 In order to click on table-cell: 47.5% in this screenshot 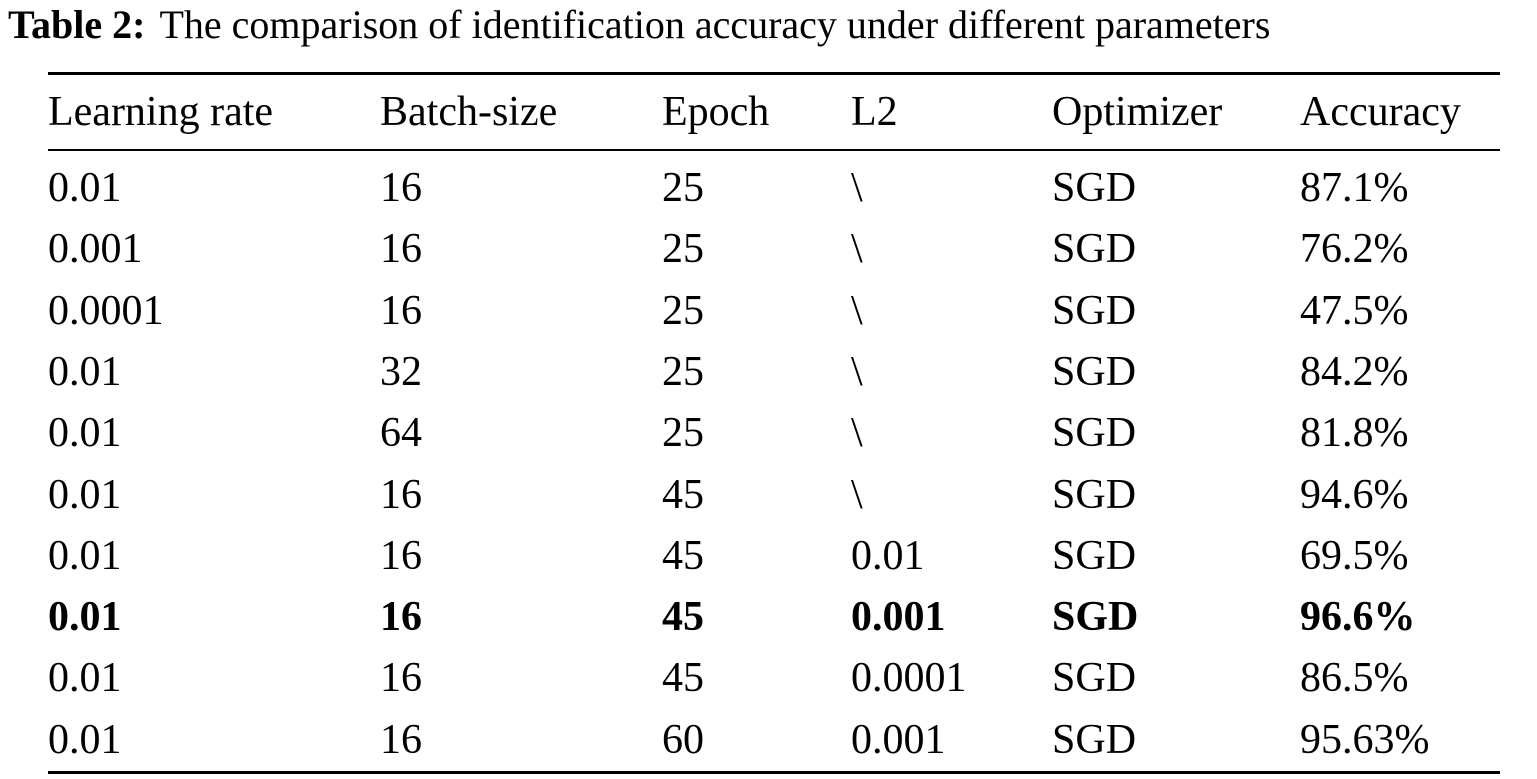, I will do `click(1354, 310)`.